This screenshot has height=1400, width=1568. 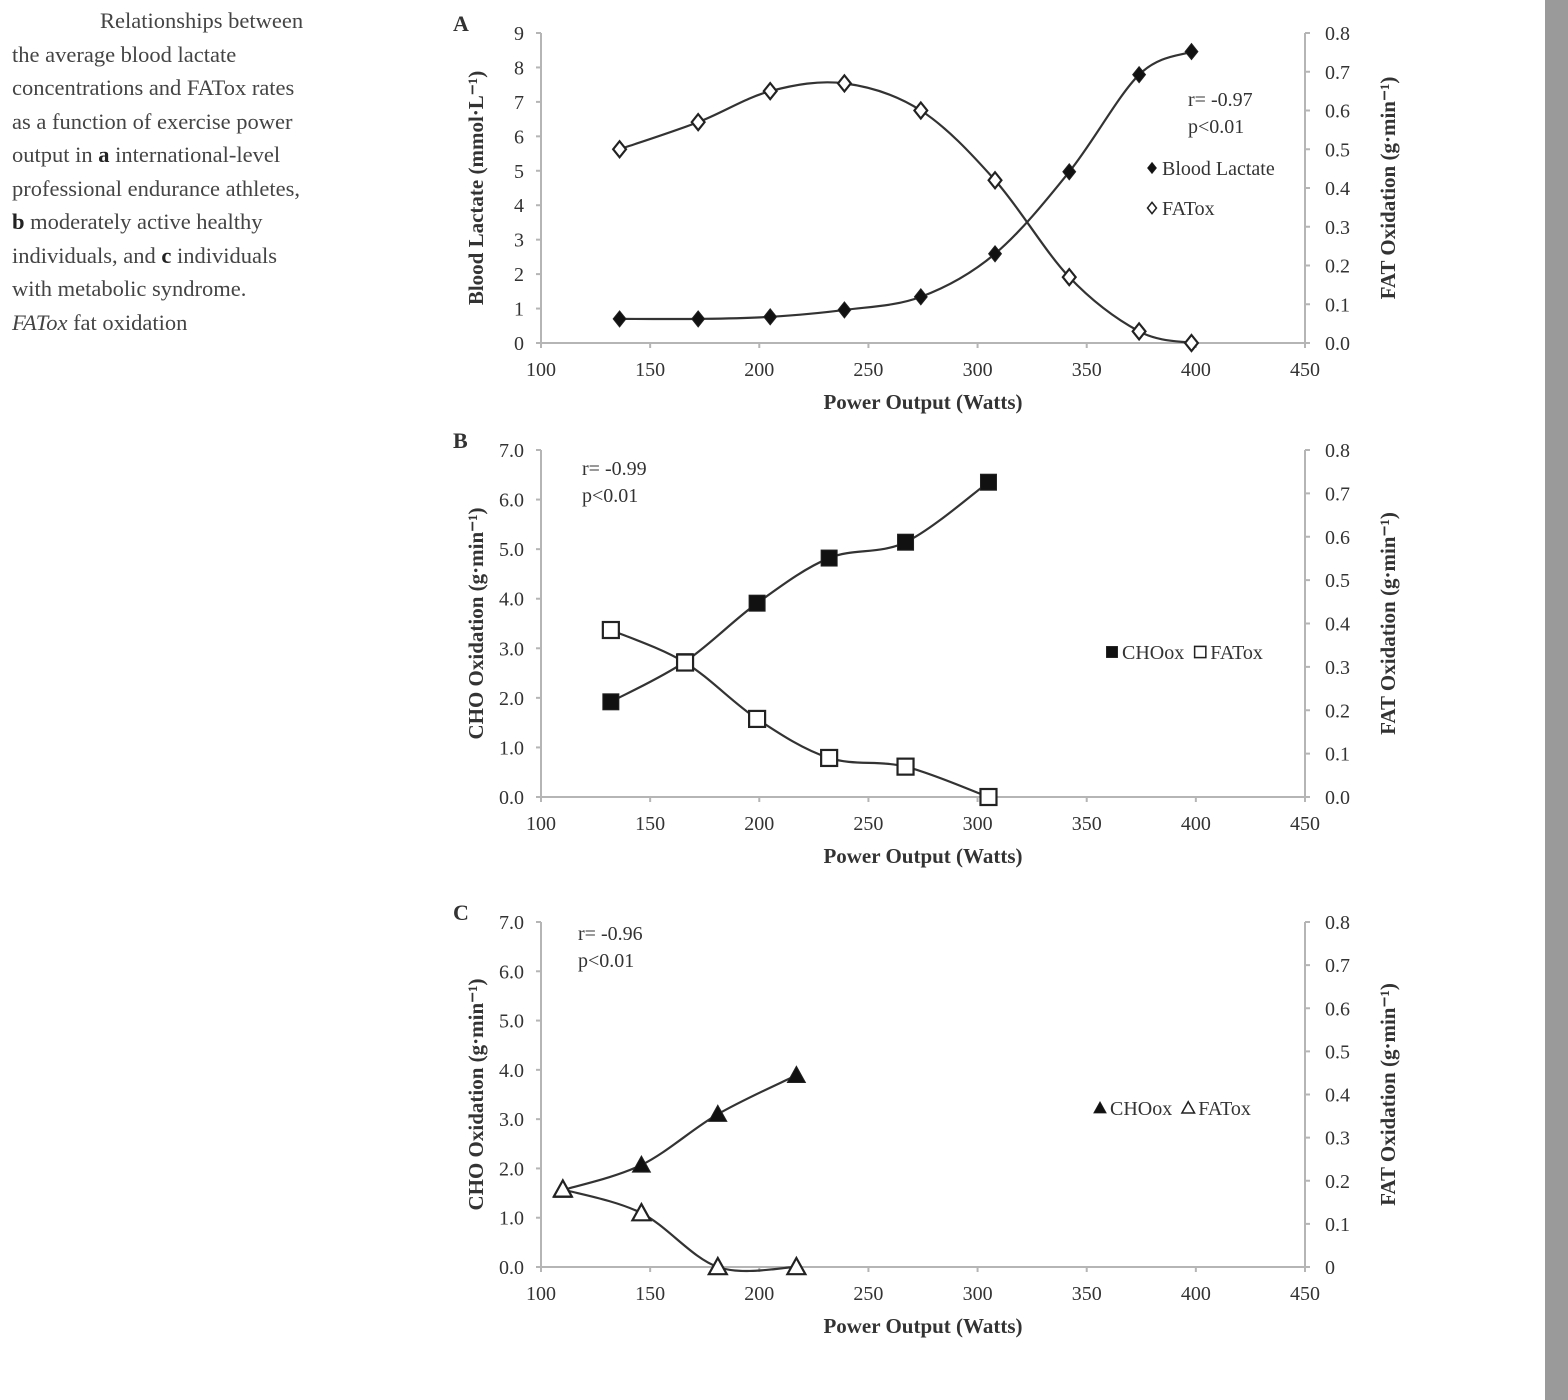 What do you see at coordinates (224, 255) in the screenshot?
I see `caption-text: individuals` at bounding box center [224, 255].